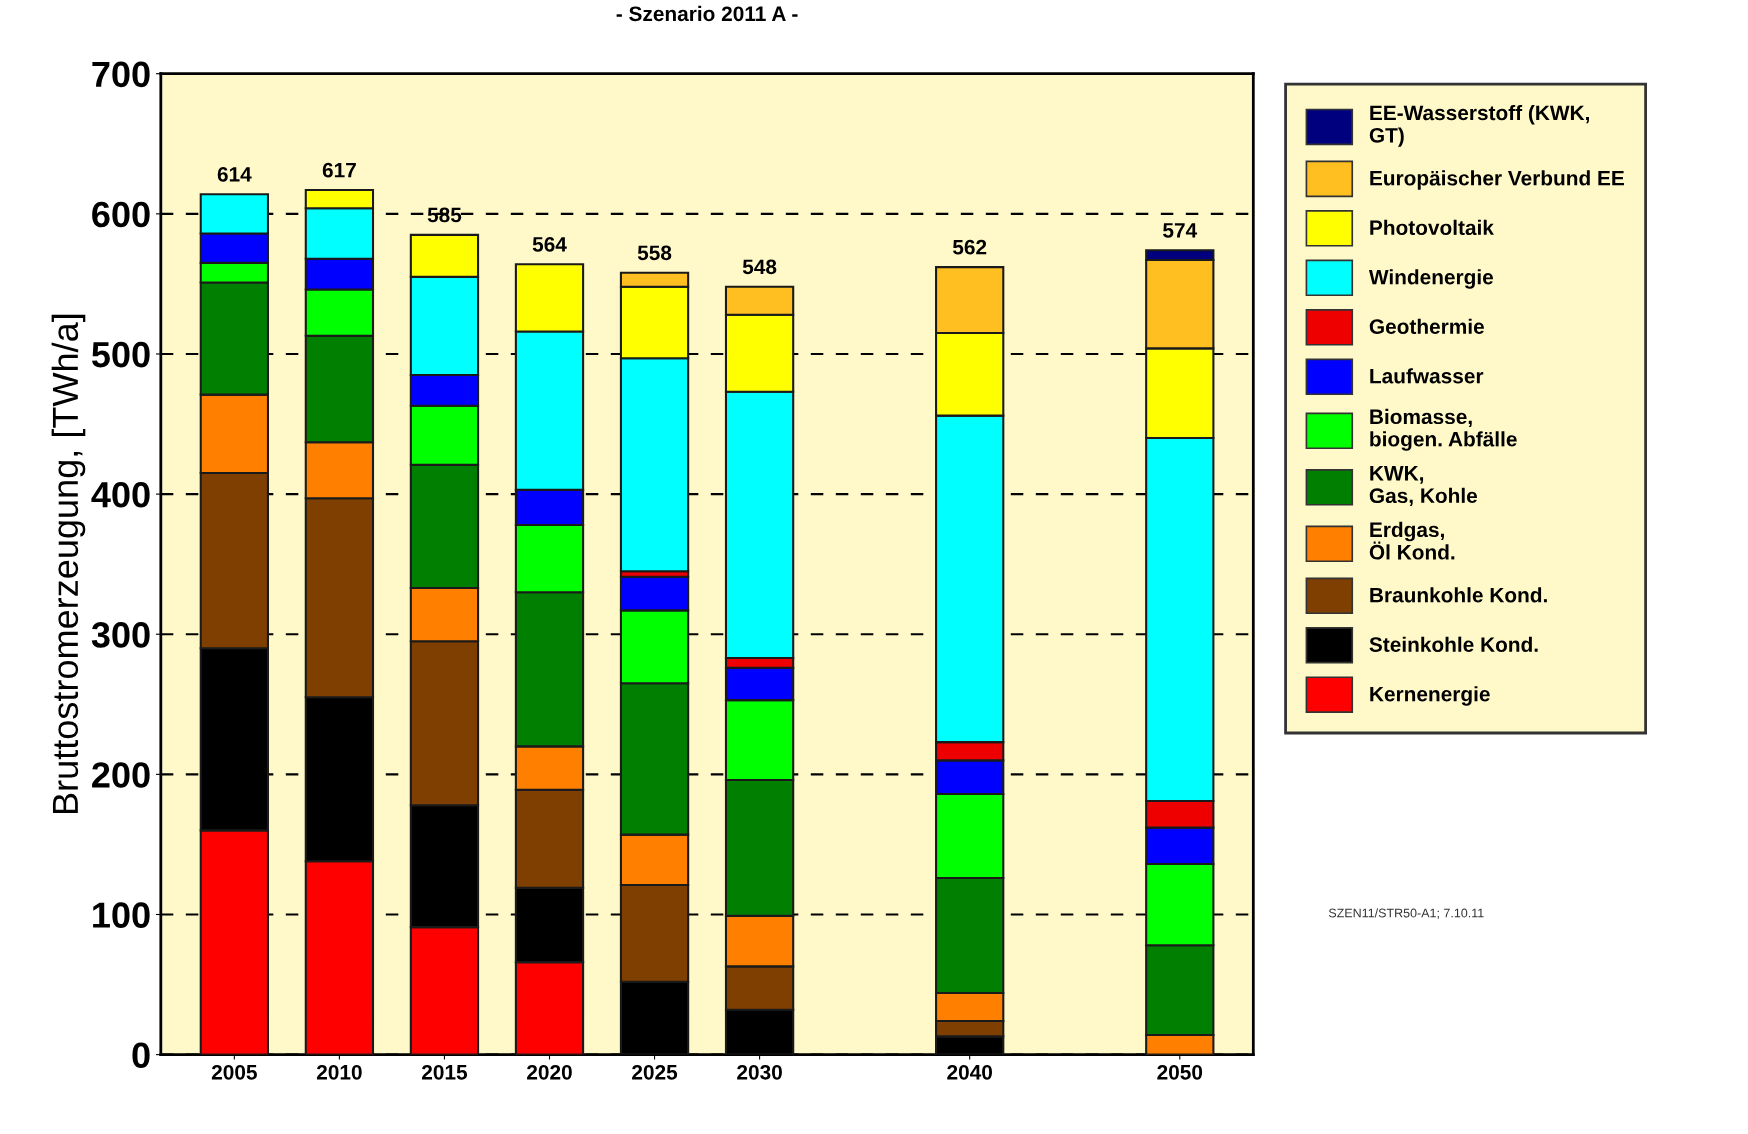  Describe the element at coordinates (339, 170) in the screenshot. I see `total-label: 617` at that location.